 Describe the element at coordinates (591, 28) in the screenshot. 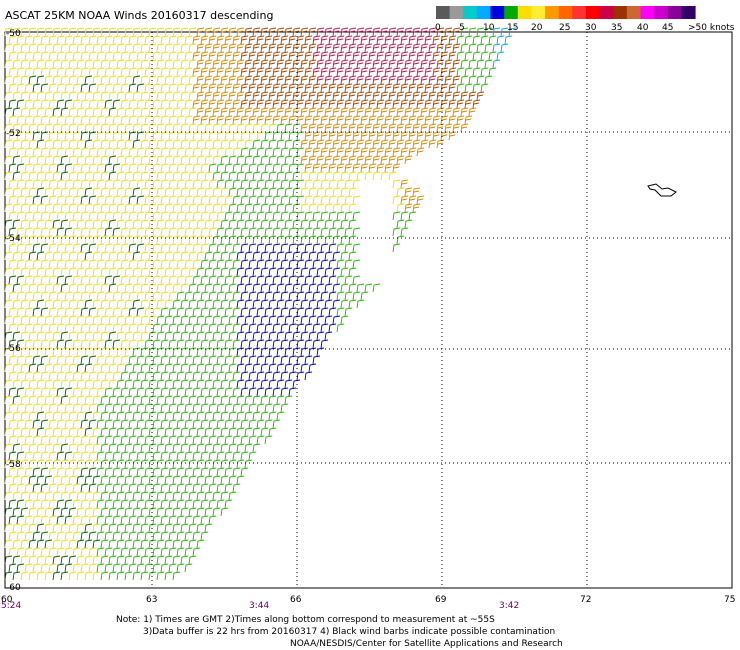

I see `legend-label: 30` at that location.